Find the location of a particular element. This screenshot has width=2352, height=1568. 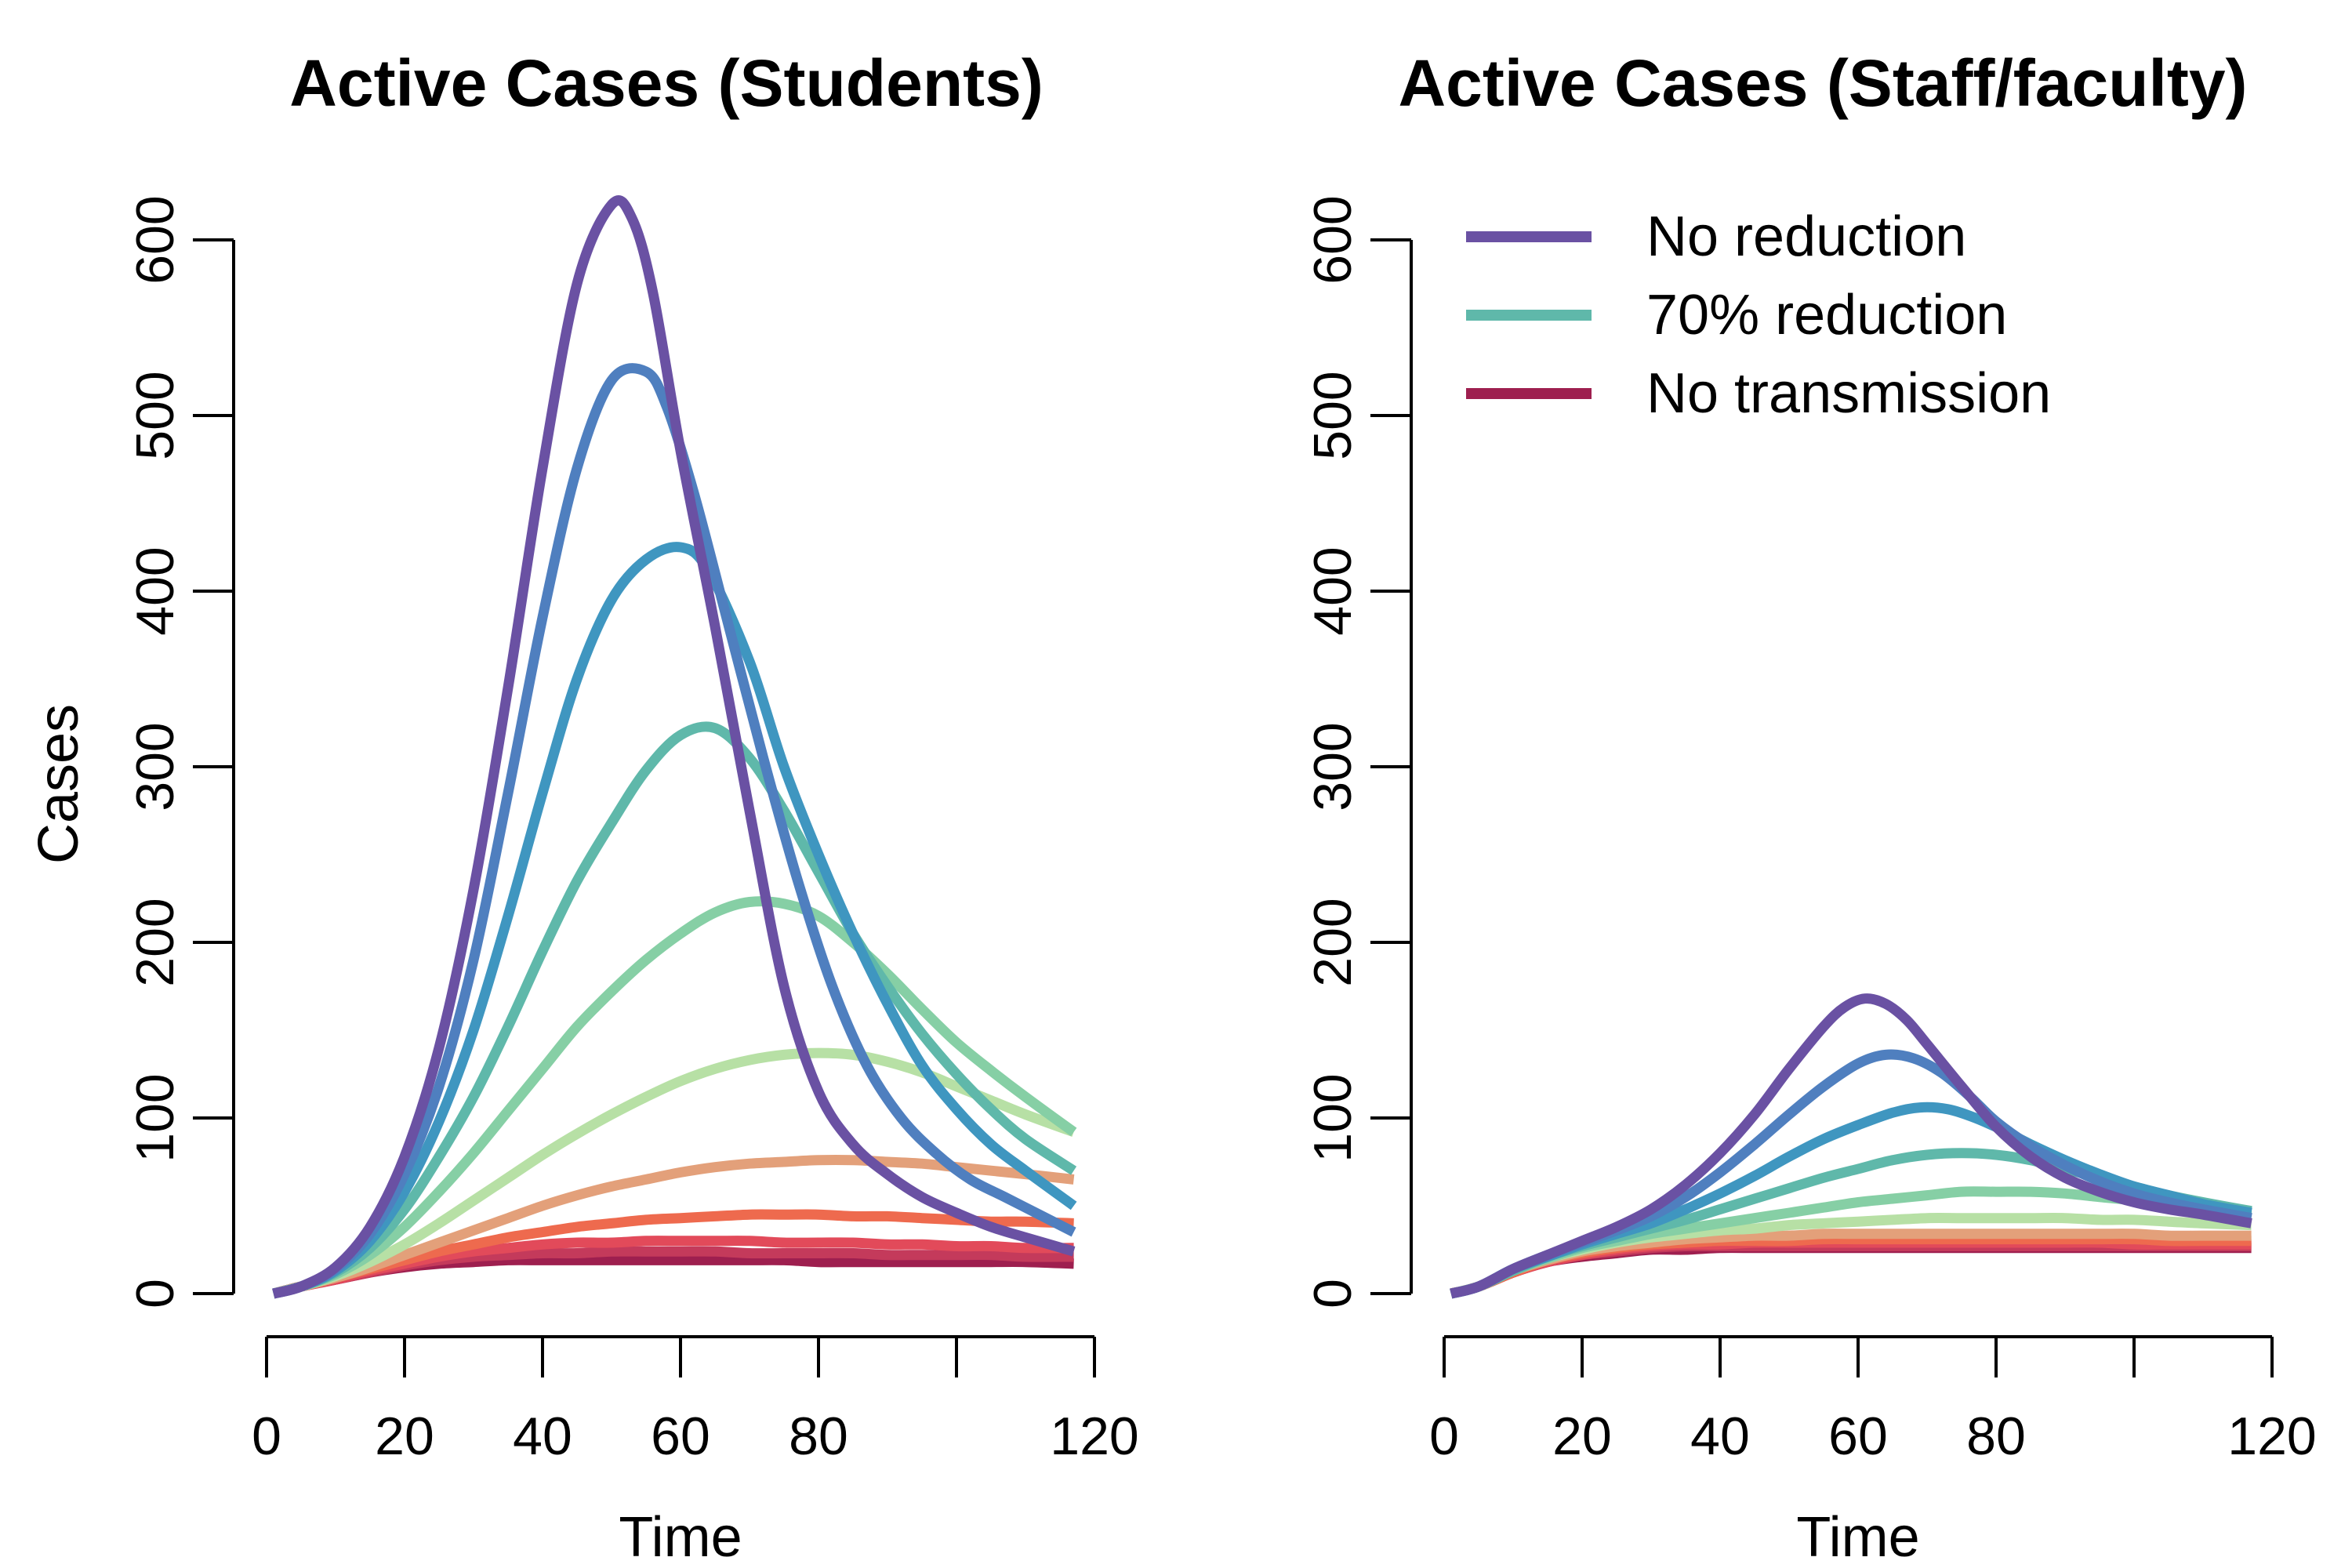

legend: No reduction 70% reduction No transmission is located at coordinates (1758, 315).